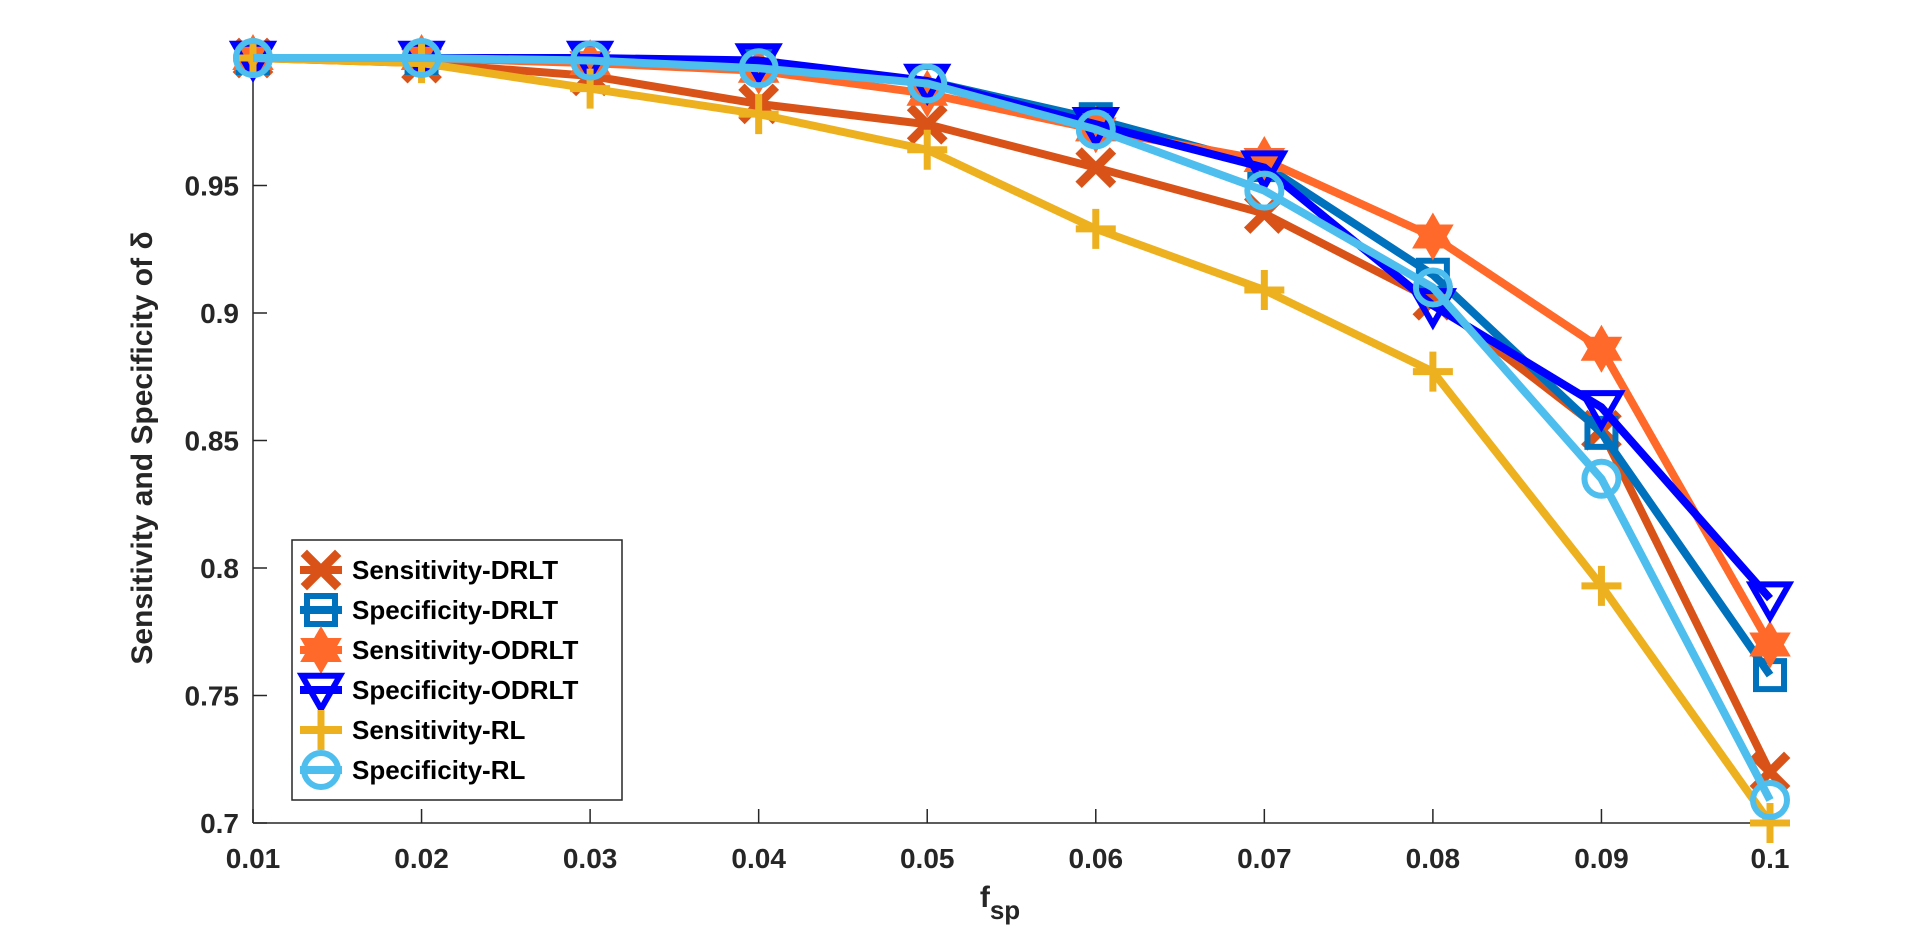 This screenshot has height=926, width=1920. I want to click on y-tick-label: 0.7, so click(219, 823).